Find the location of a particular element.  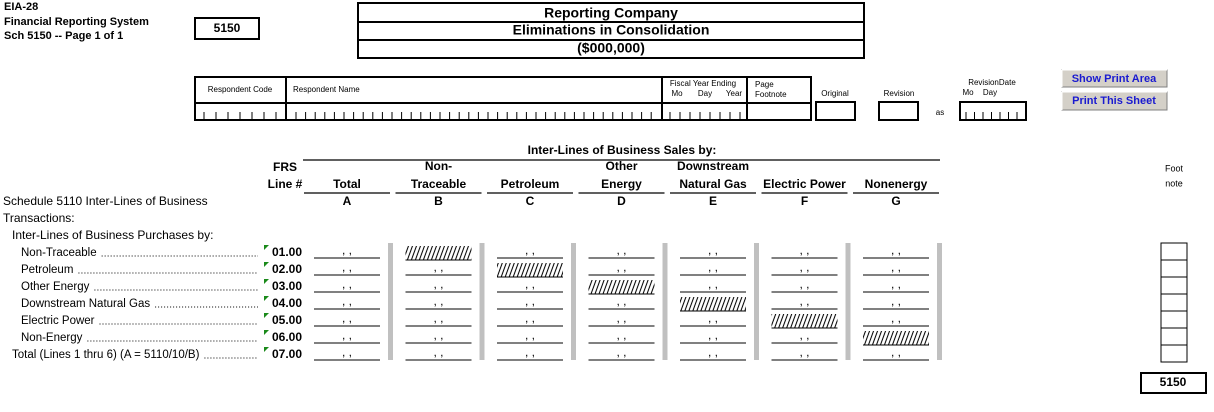

field-label: Original is located at coordinates (835, 93).